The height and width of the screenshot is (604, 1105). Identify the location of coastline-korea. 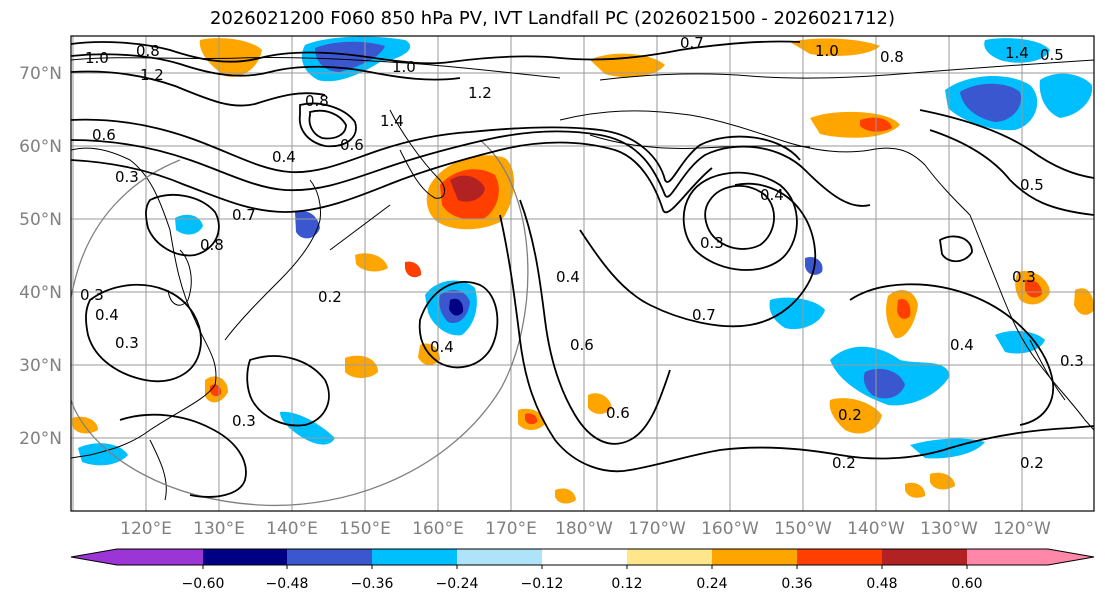
(179, 277).